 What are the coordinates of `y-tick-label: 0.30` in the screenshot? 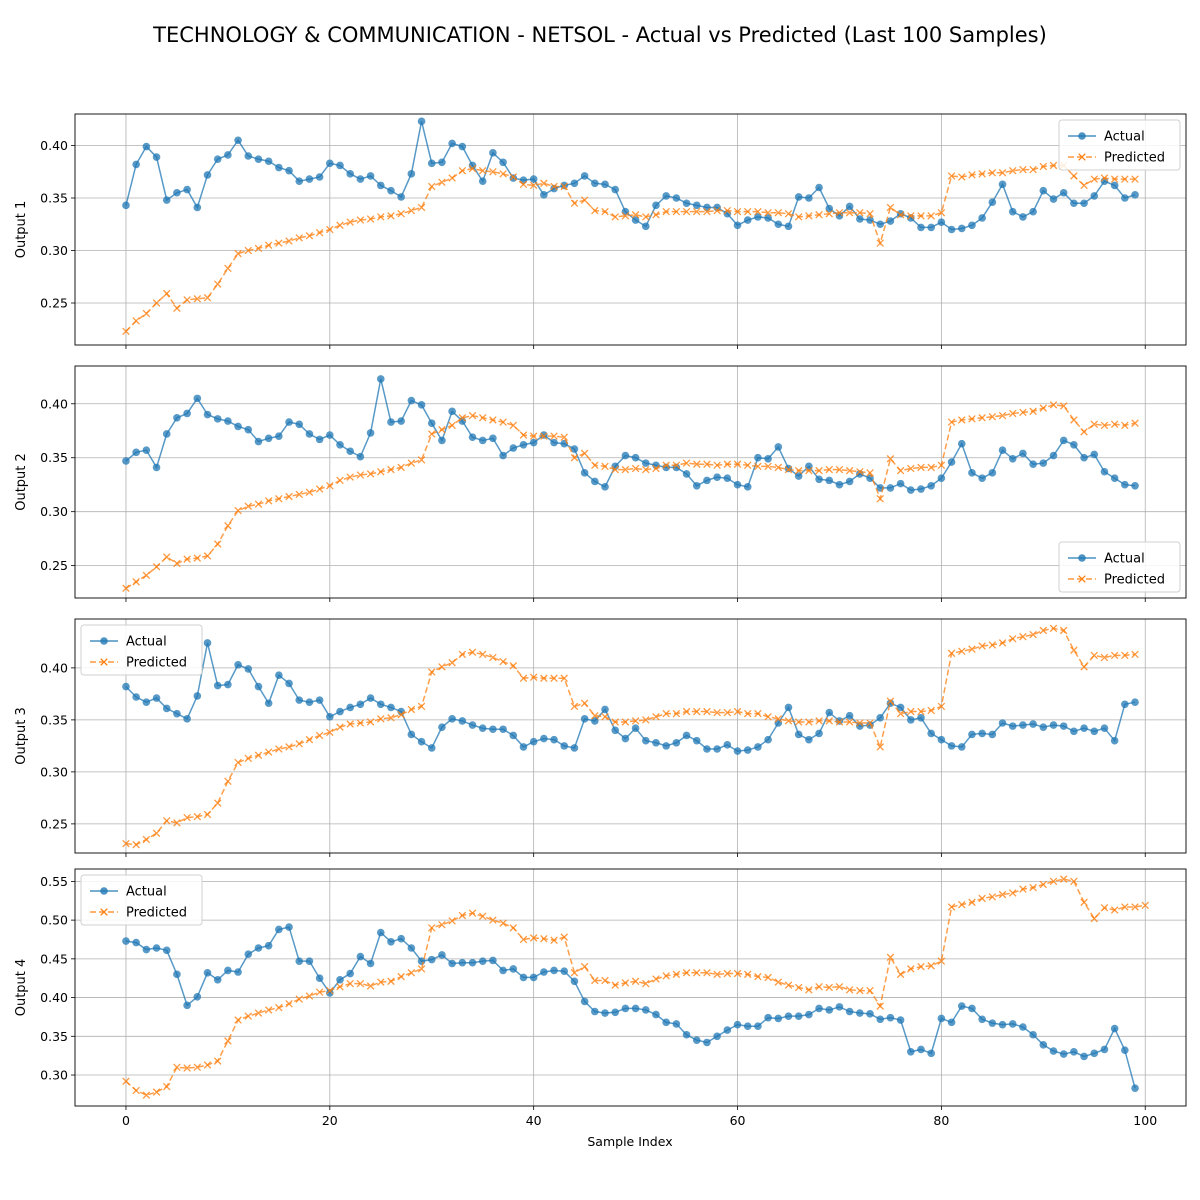 It's located at (54, 1075).